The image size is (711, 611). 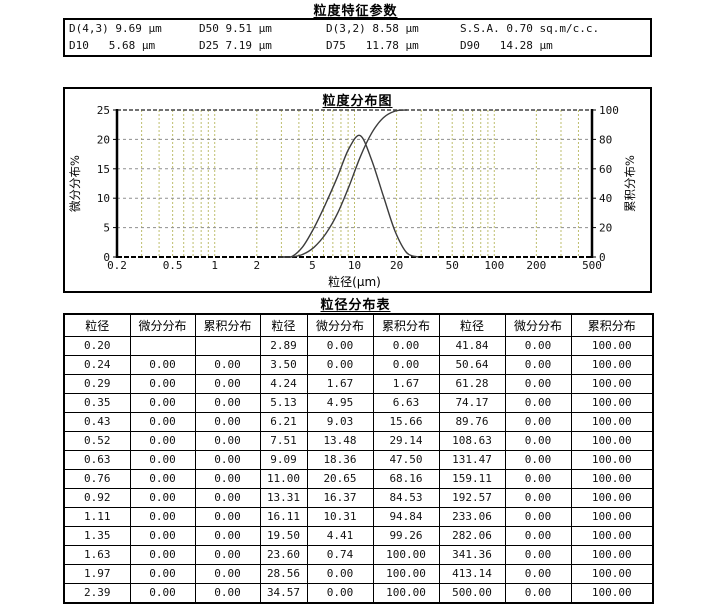 What do you see at coordinates (472, 402) in the screenshot?
I see `table-cell: 74.17` at bounding box center [472, 402].